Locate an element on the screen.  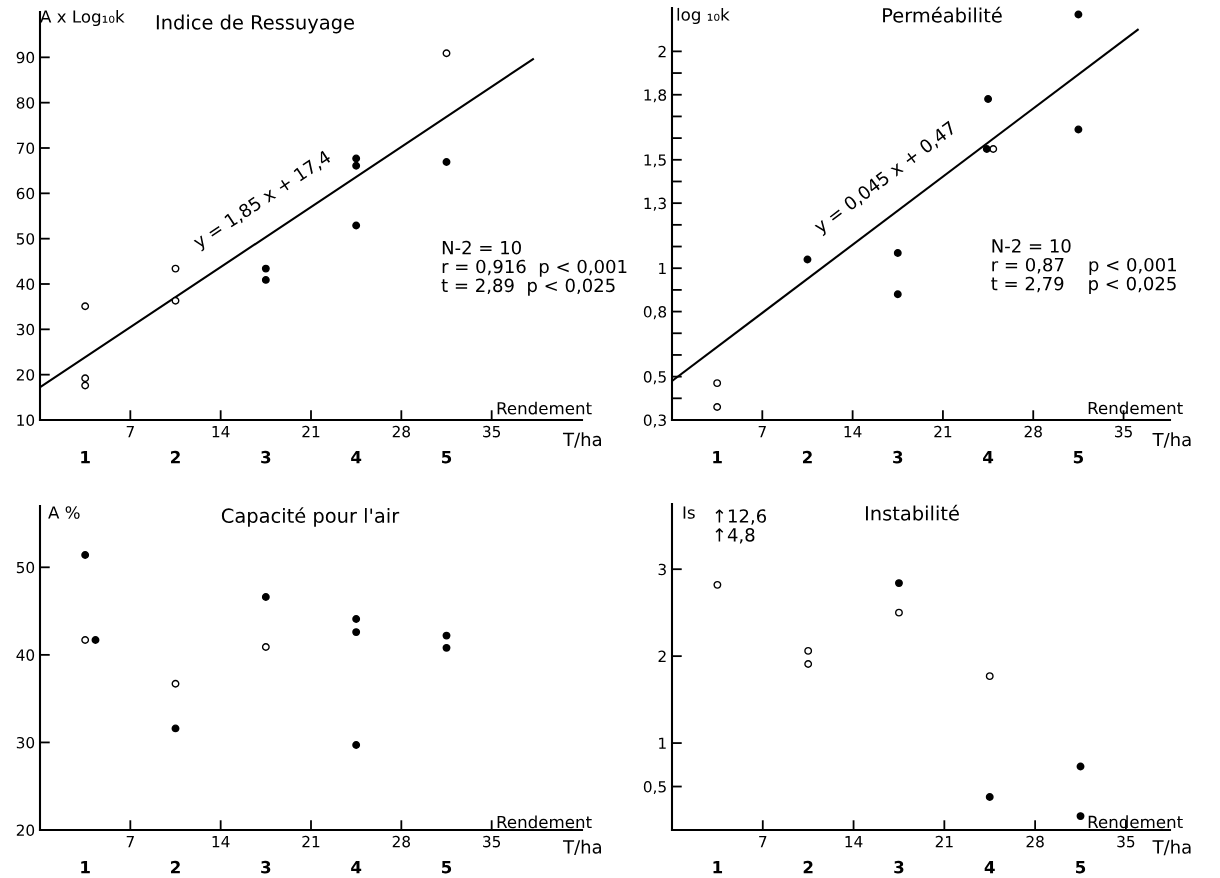
y-tick-label: 1,8 is located at coordinates (655, 96).